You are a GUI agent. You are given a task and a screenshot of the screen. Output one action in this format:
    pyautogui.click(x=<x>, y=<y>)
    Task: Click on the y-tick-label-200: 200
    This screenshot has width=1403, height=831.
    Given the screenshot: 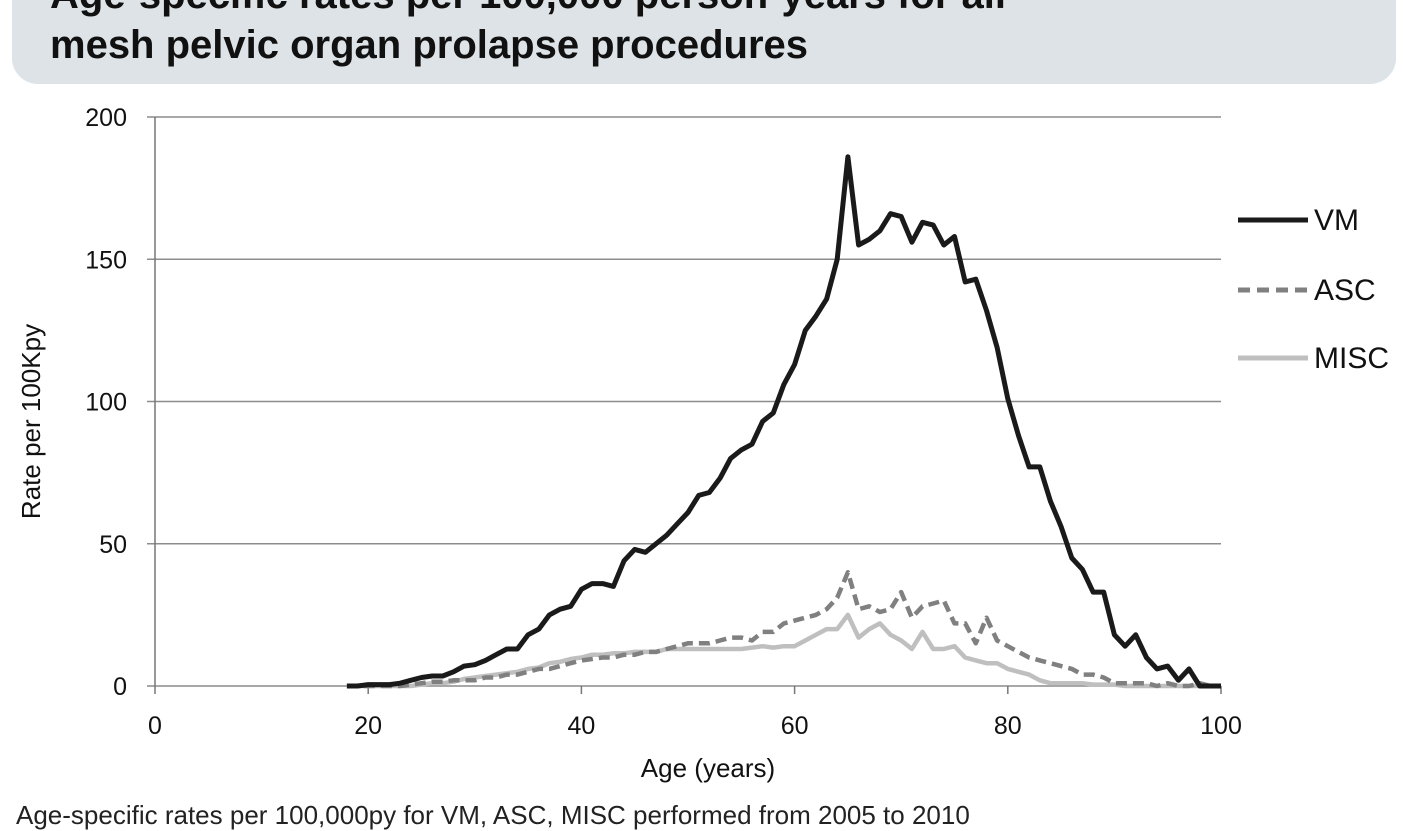 What is the action you would take?
    pyautogui.click(x=106, y=118)
    